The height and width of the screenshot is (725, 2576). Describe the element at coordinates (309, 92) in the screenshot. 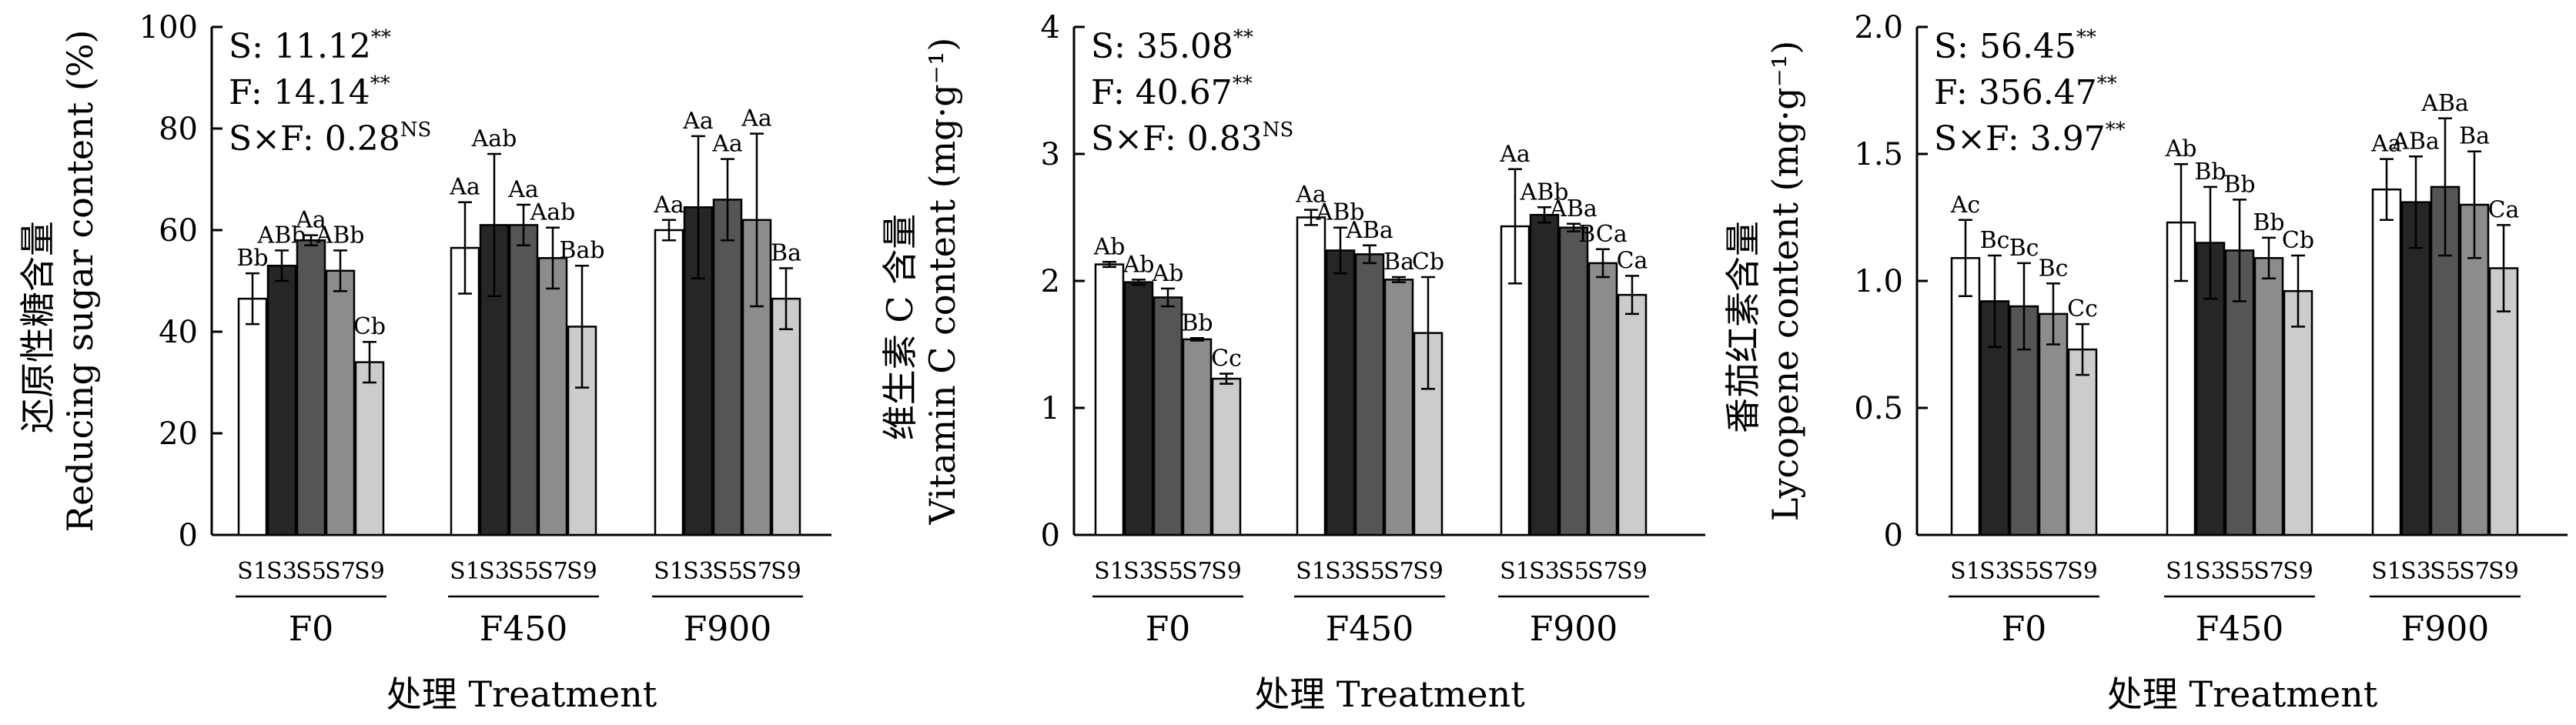

I see `stat-line: F: 14.14**` at that location.